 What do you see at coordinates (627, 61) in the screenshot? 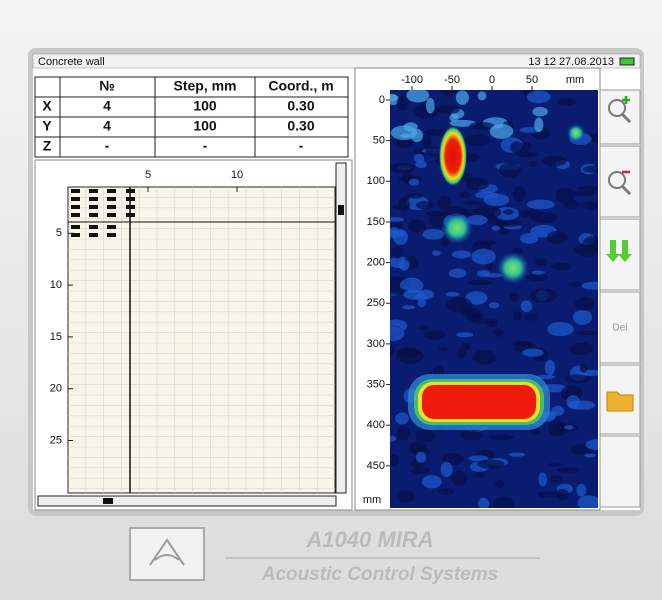
I see `battery` at bounding box center [627, 61].